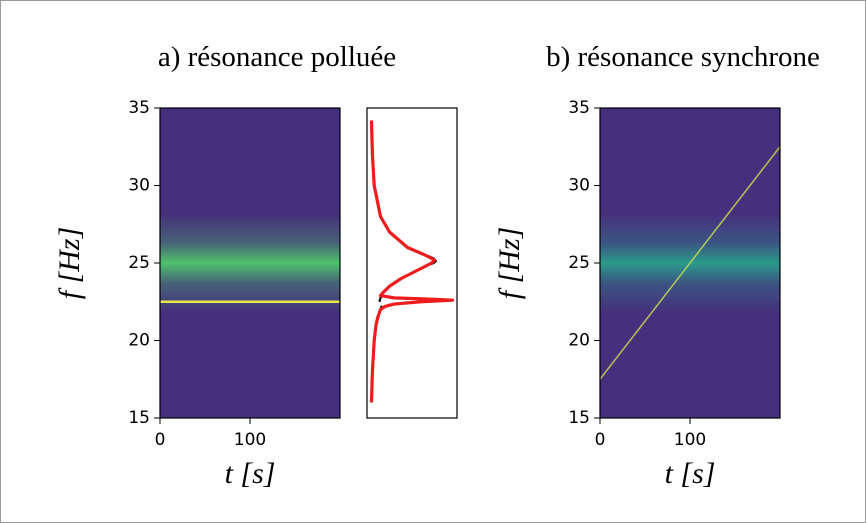  I want to click on panel-title: b) résonance synchrone, so click(683, 57).